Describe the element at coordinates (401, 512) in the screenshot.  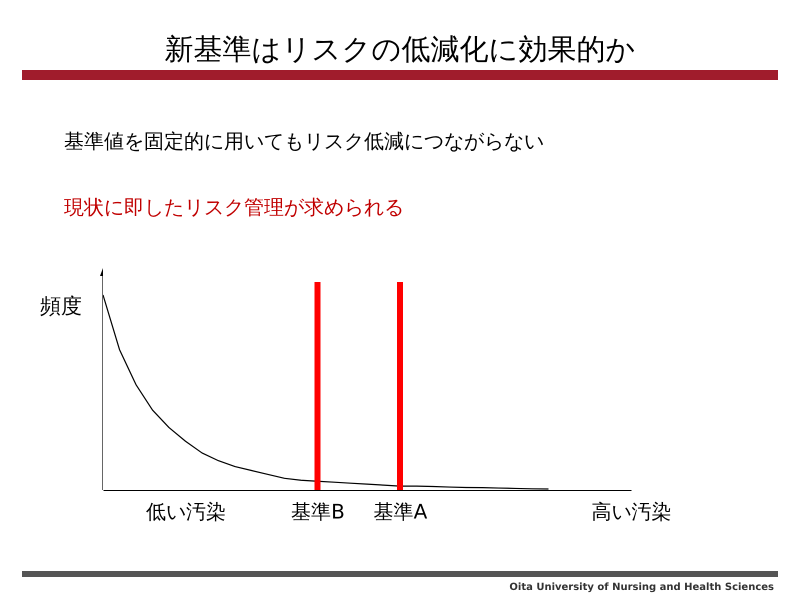
I see `x-tick-label: 基準A` at that location.